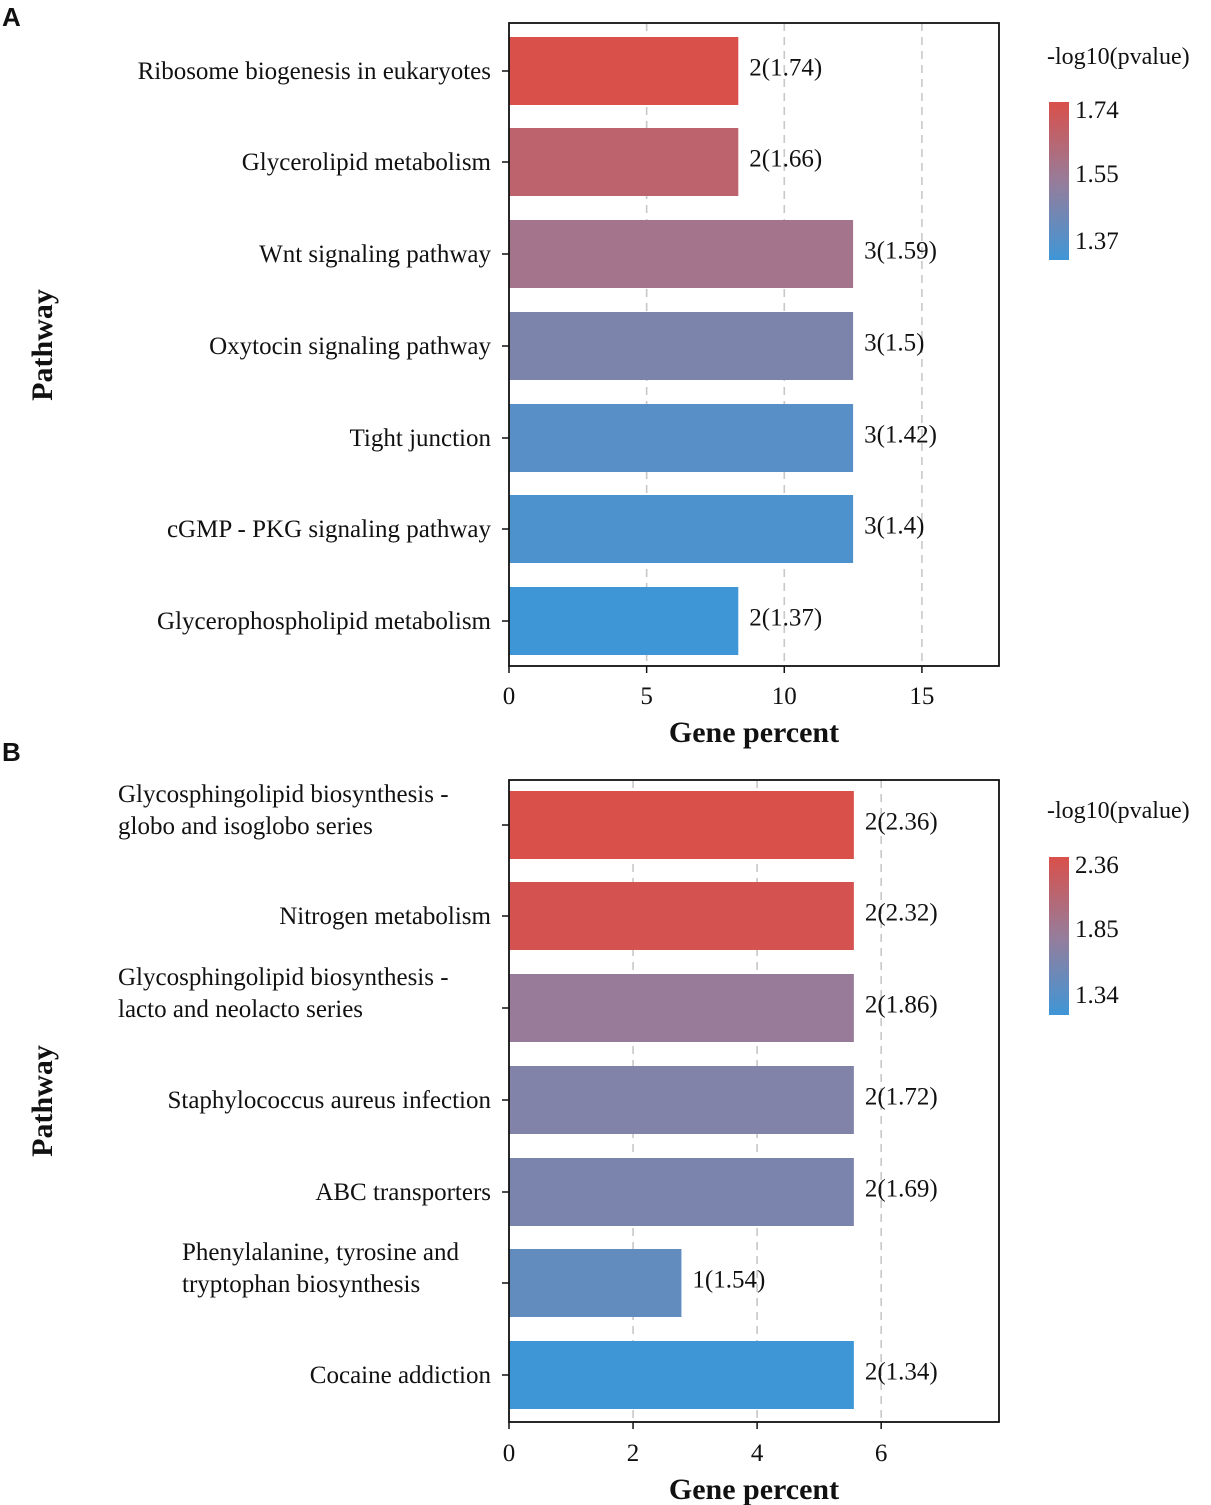 This screenshot has height=1505, width=1211. I want to click on legend-tick-label: 2.36, so click(1097, 865).